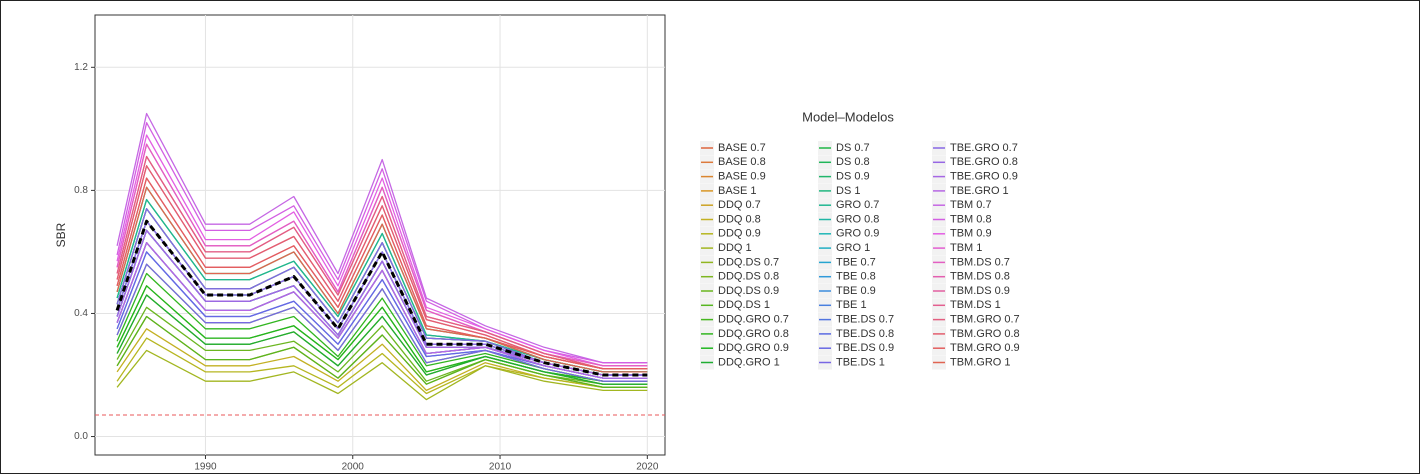  Describe the element at coordinates (980, 262) in the screenshot. I see `legend-label: TBM.DS 0.7` at that location.